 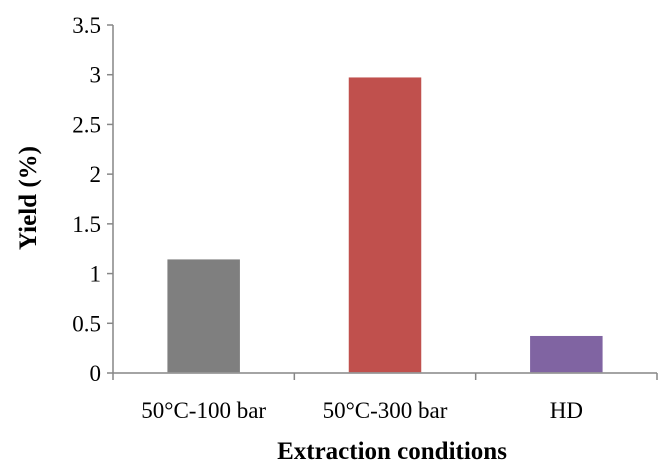 What do you see at coordinates (86, 224) in the screenshot?
I see `y-tick-label: 1.5` at bounding box center [86, 224].